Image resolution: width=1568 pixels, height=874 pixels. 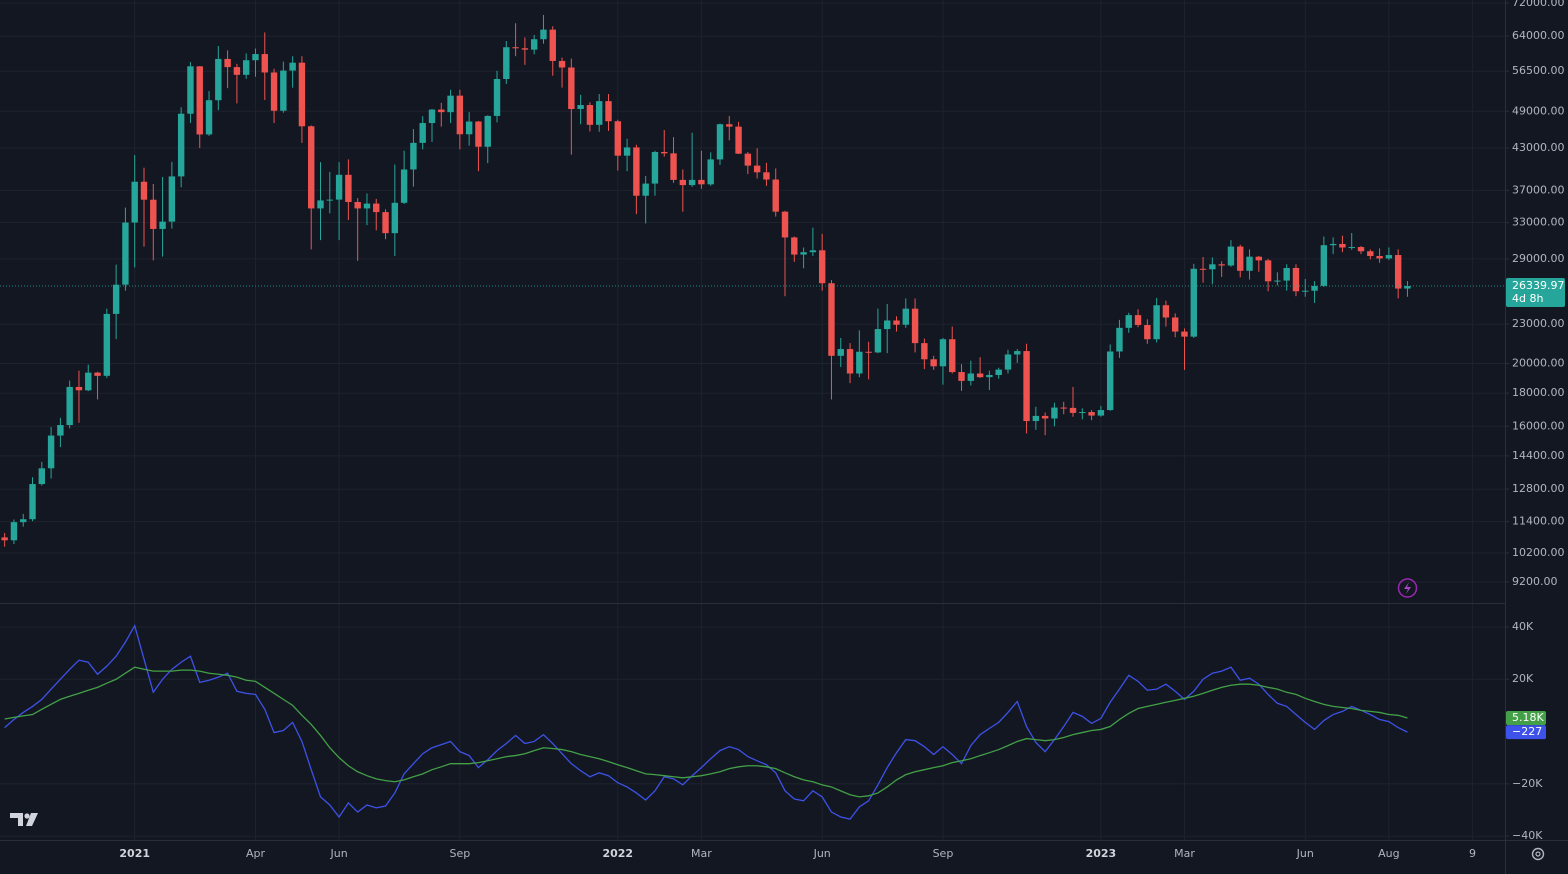 I want to click on lightning-button, so click(x=1407, y=588).